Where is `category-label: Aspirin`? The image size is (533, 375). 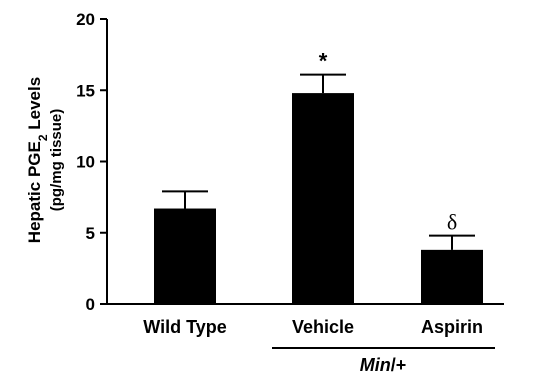 category-label: Aspirin is located at coordinates (452, 327).